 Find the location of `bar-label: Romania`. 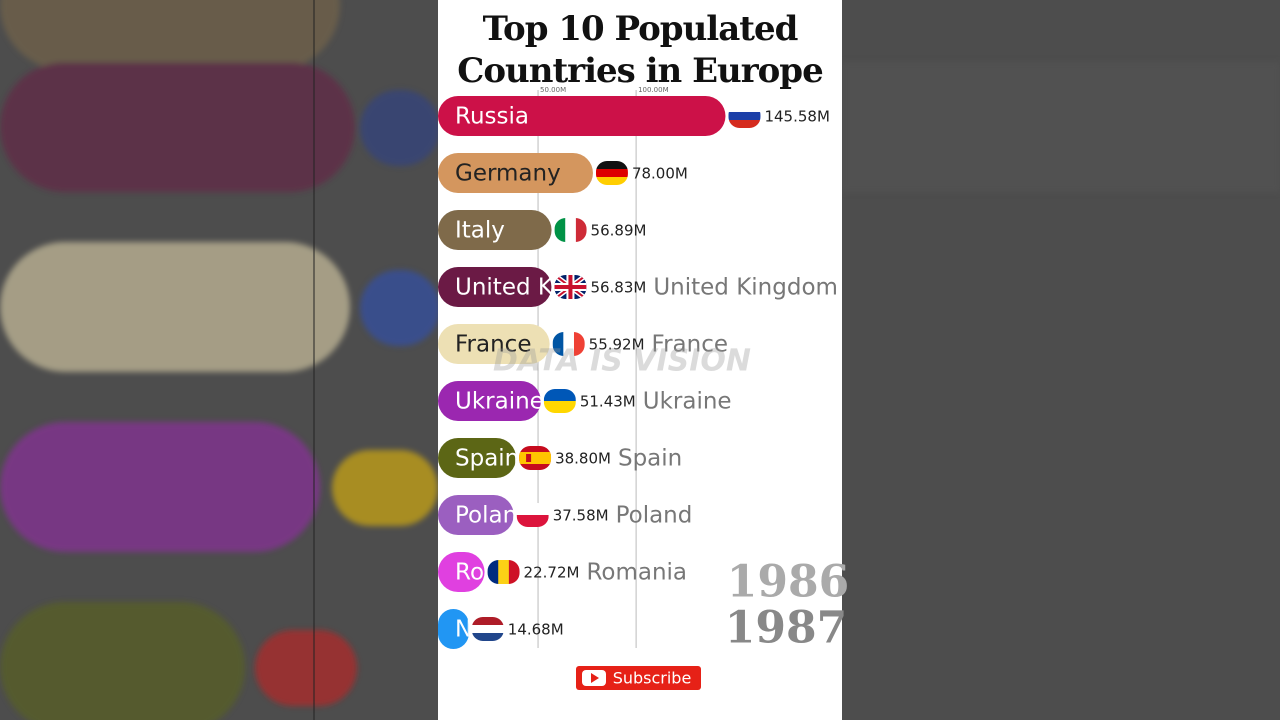

bar-label: Romania is located at coordinates (505, 573).